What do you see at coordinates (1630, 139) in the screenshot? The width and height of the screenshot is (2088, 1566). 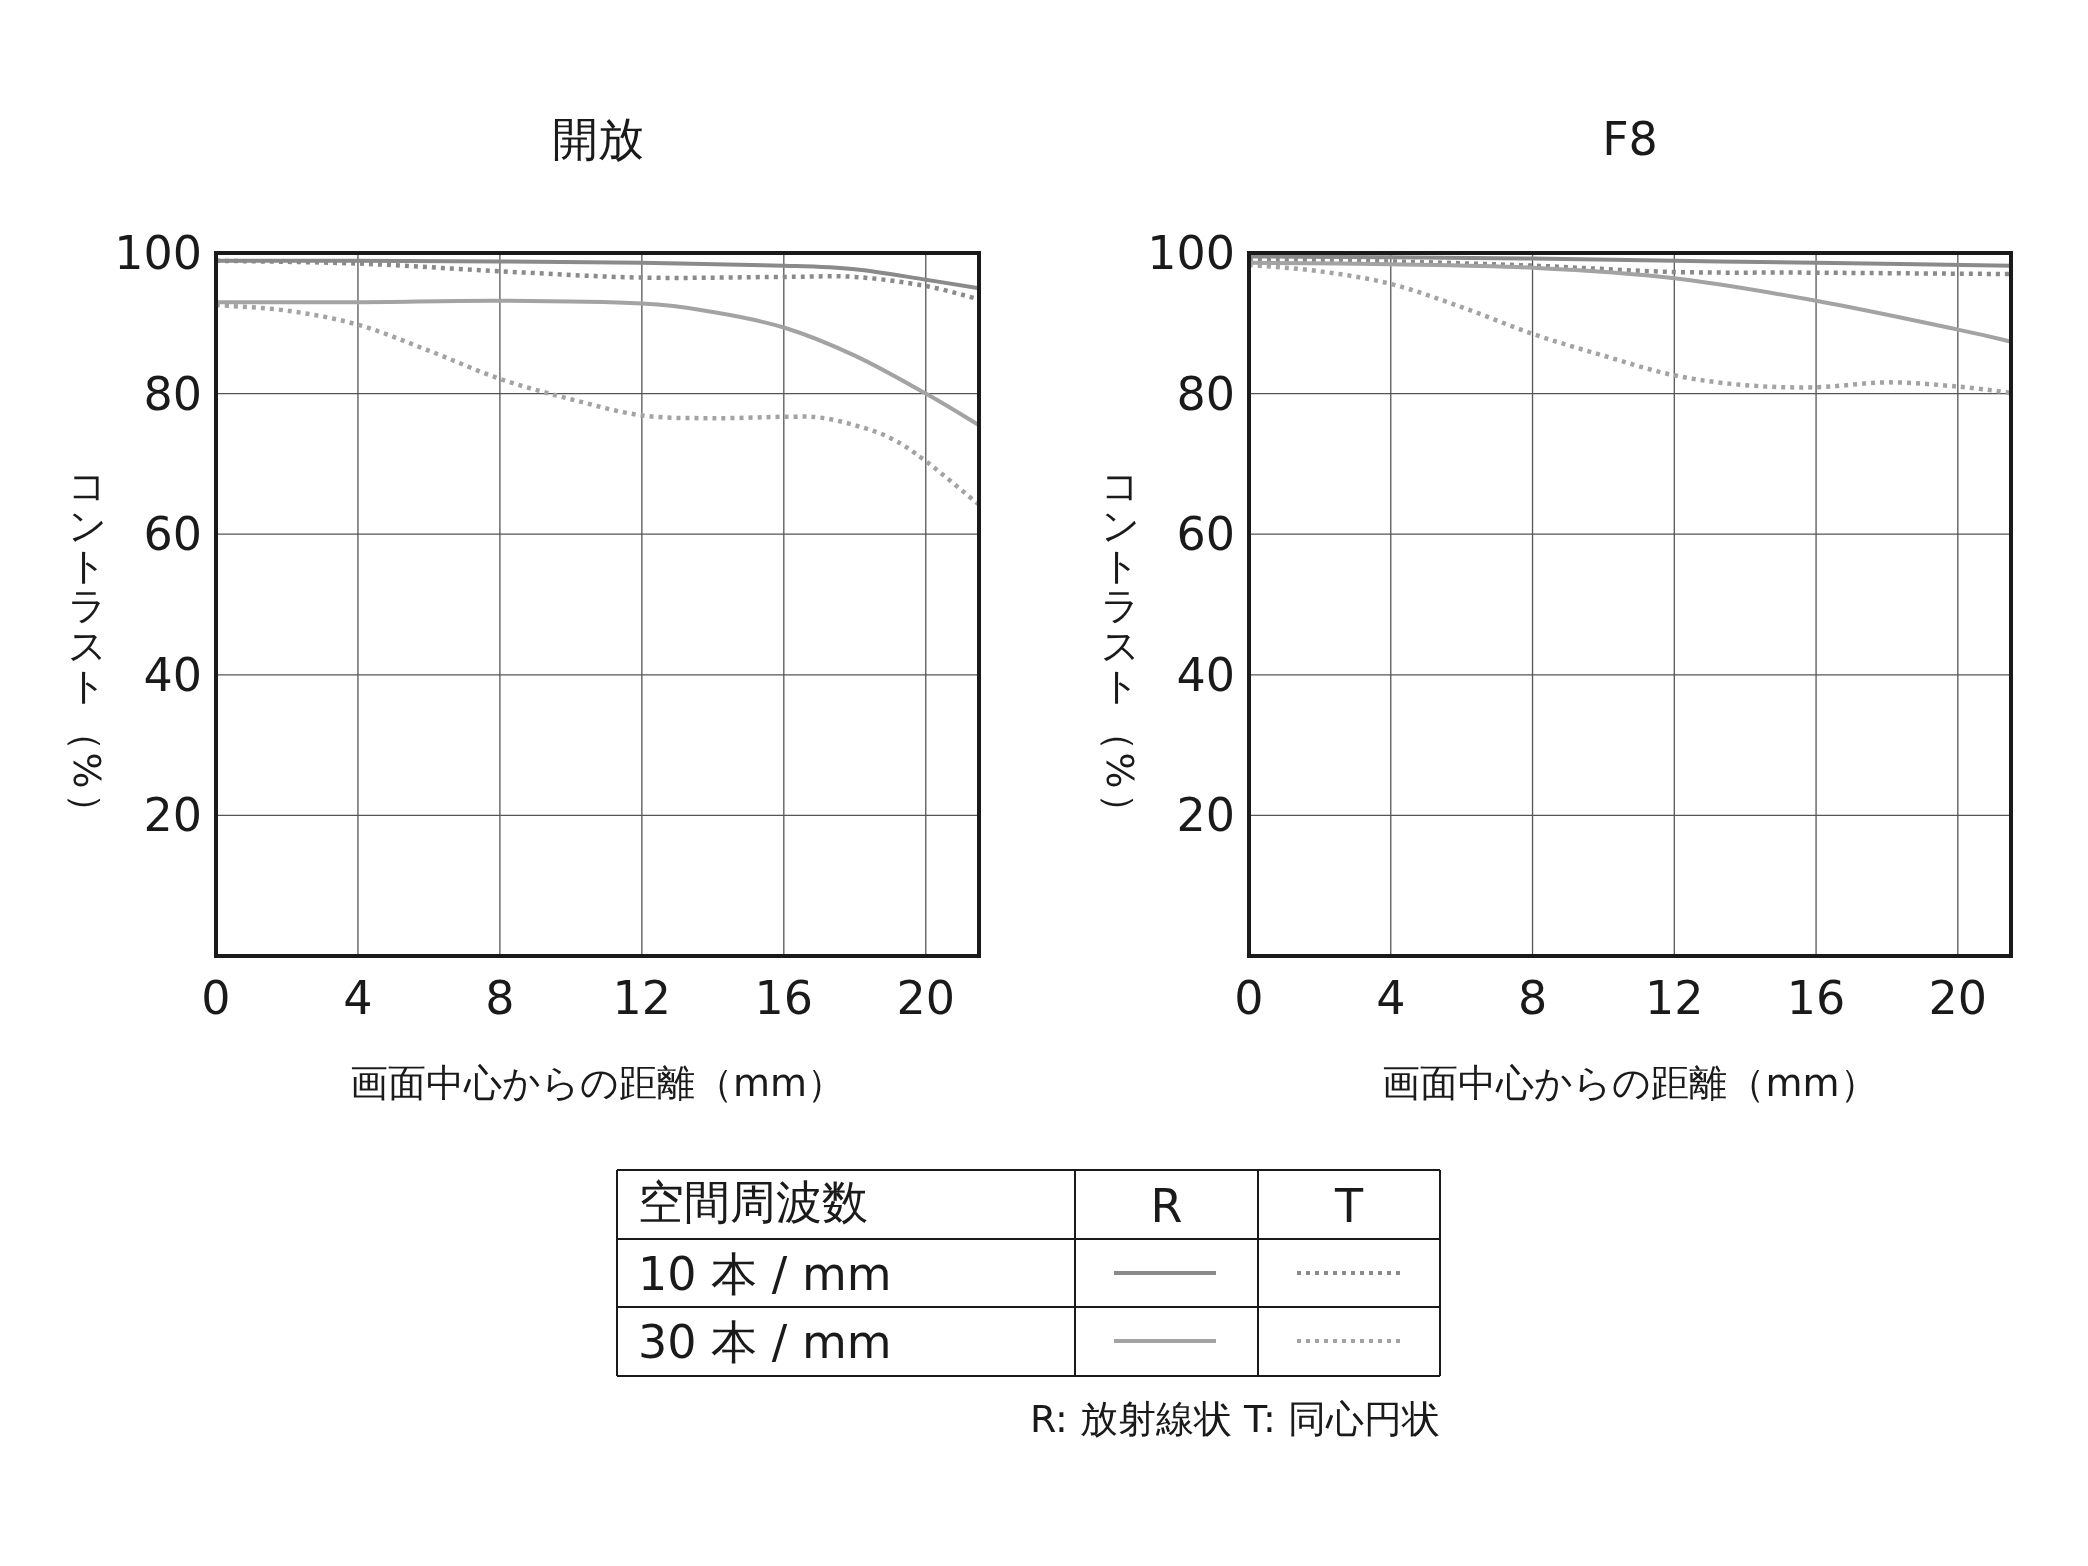 I see `chart-title: F8` at bounding box center [1630, 139].